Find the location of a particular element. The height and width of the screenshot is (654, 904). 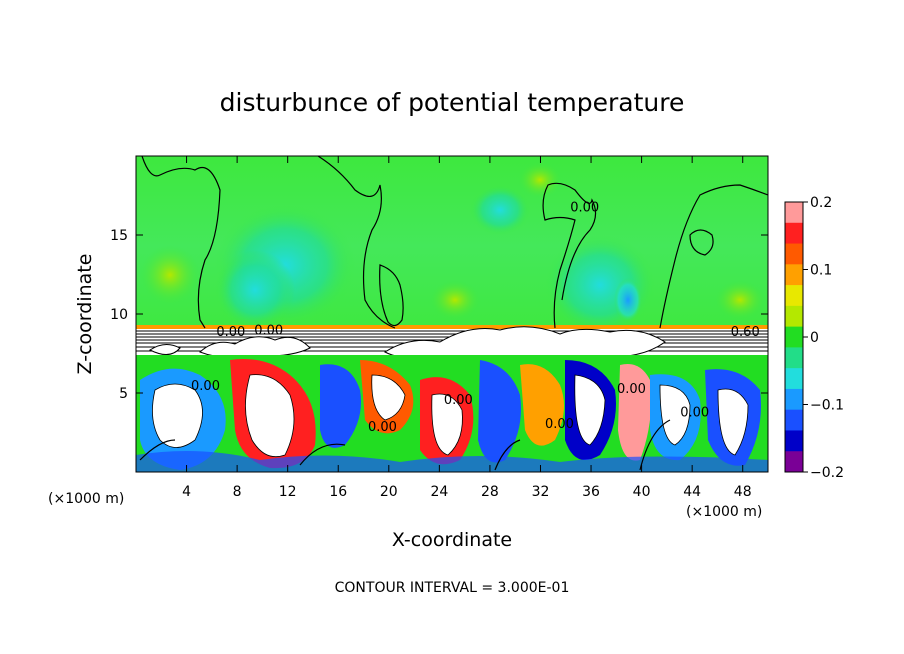

x-unit-right: (×1000 m) is located at coordinates (724, 512).